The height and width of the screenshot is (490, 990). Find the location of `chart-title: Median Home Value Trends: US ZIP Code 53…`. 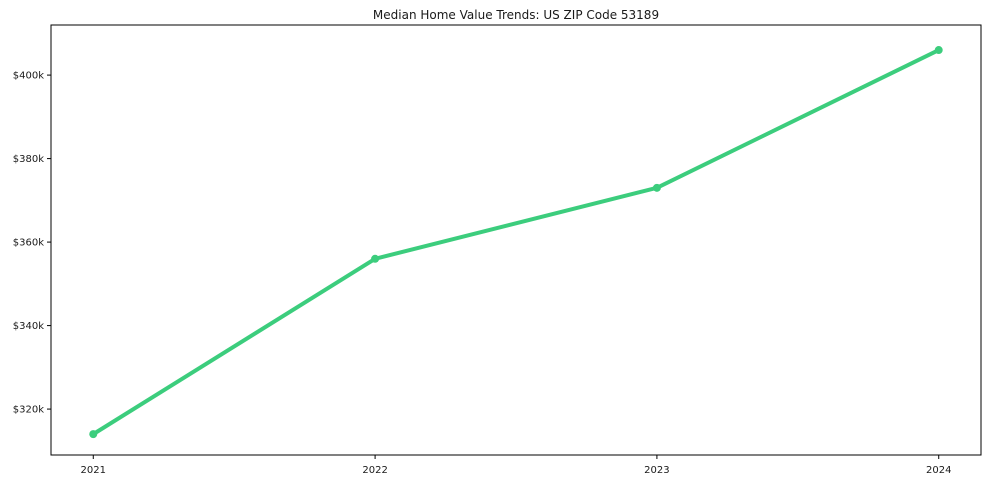

chart-title: Median Home Value Trends: US ZIP Code 53… is located at coordinates (516, 15).